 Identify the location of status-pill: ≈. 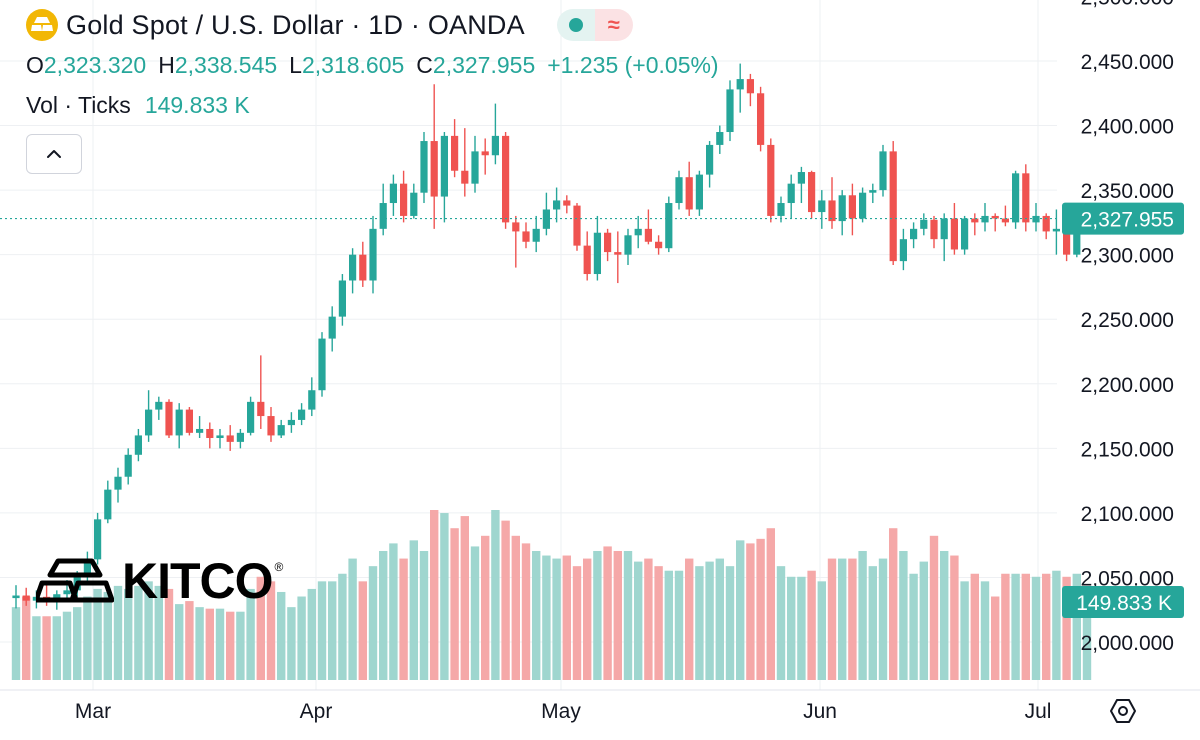
(594, 25).